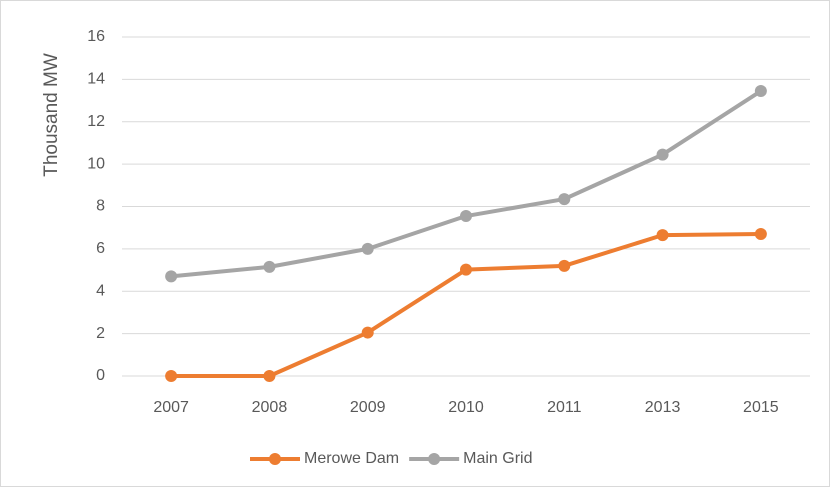  What do you see at coordinates (96, 121) in the screenshot?
I see `y-tick-label: 12` at bounding box center [96, 121].